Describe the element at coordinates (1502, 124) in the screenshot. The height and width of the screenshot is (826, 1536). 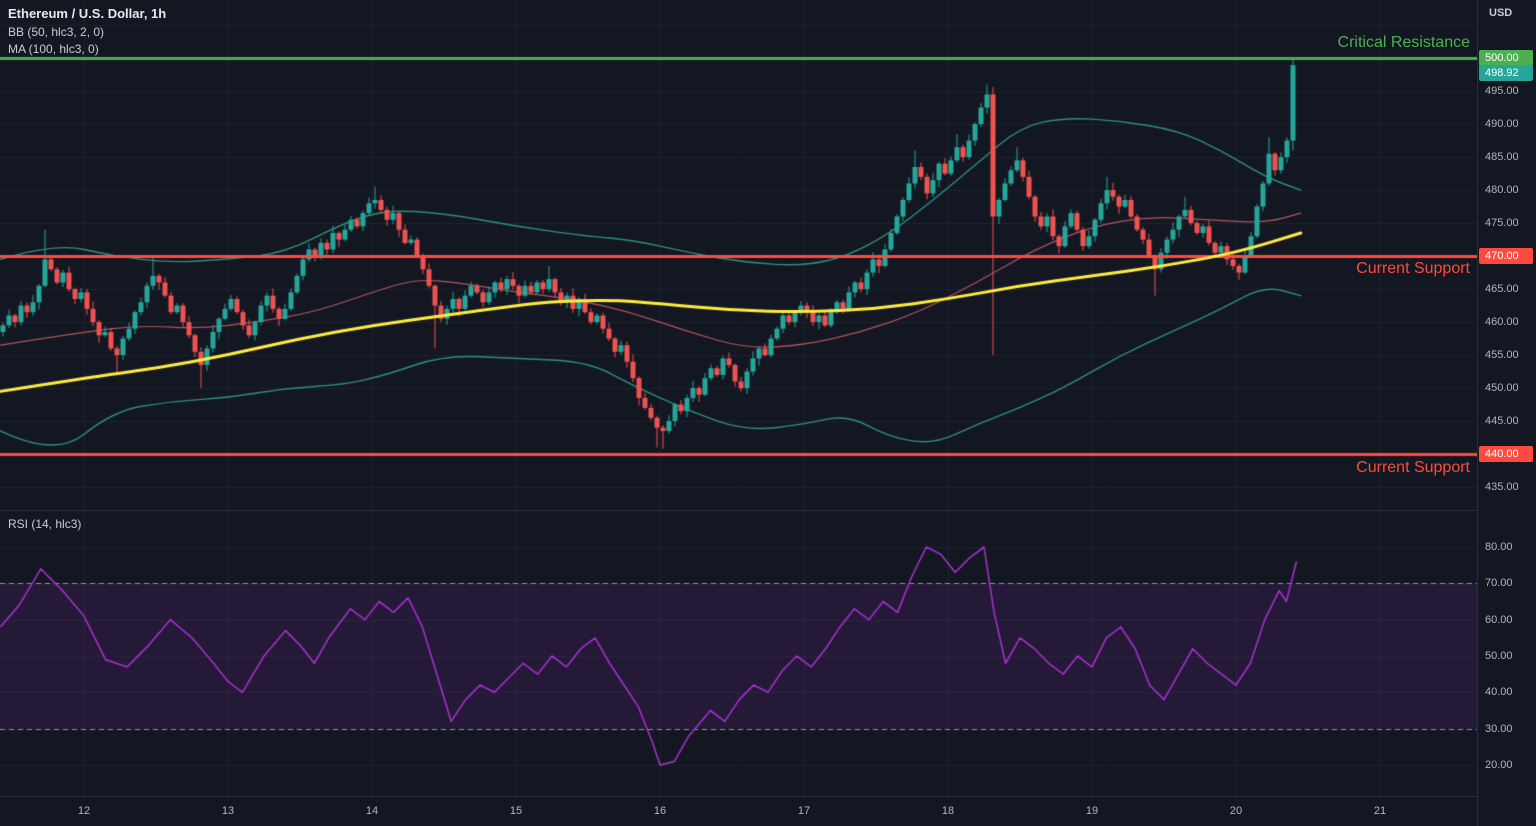
I see `price-tick-label: 490.00` at that location.